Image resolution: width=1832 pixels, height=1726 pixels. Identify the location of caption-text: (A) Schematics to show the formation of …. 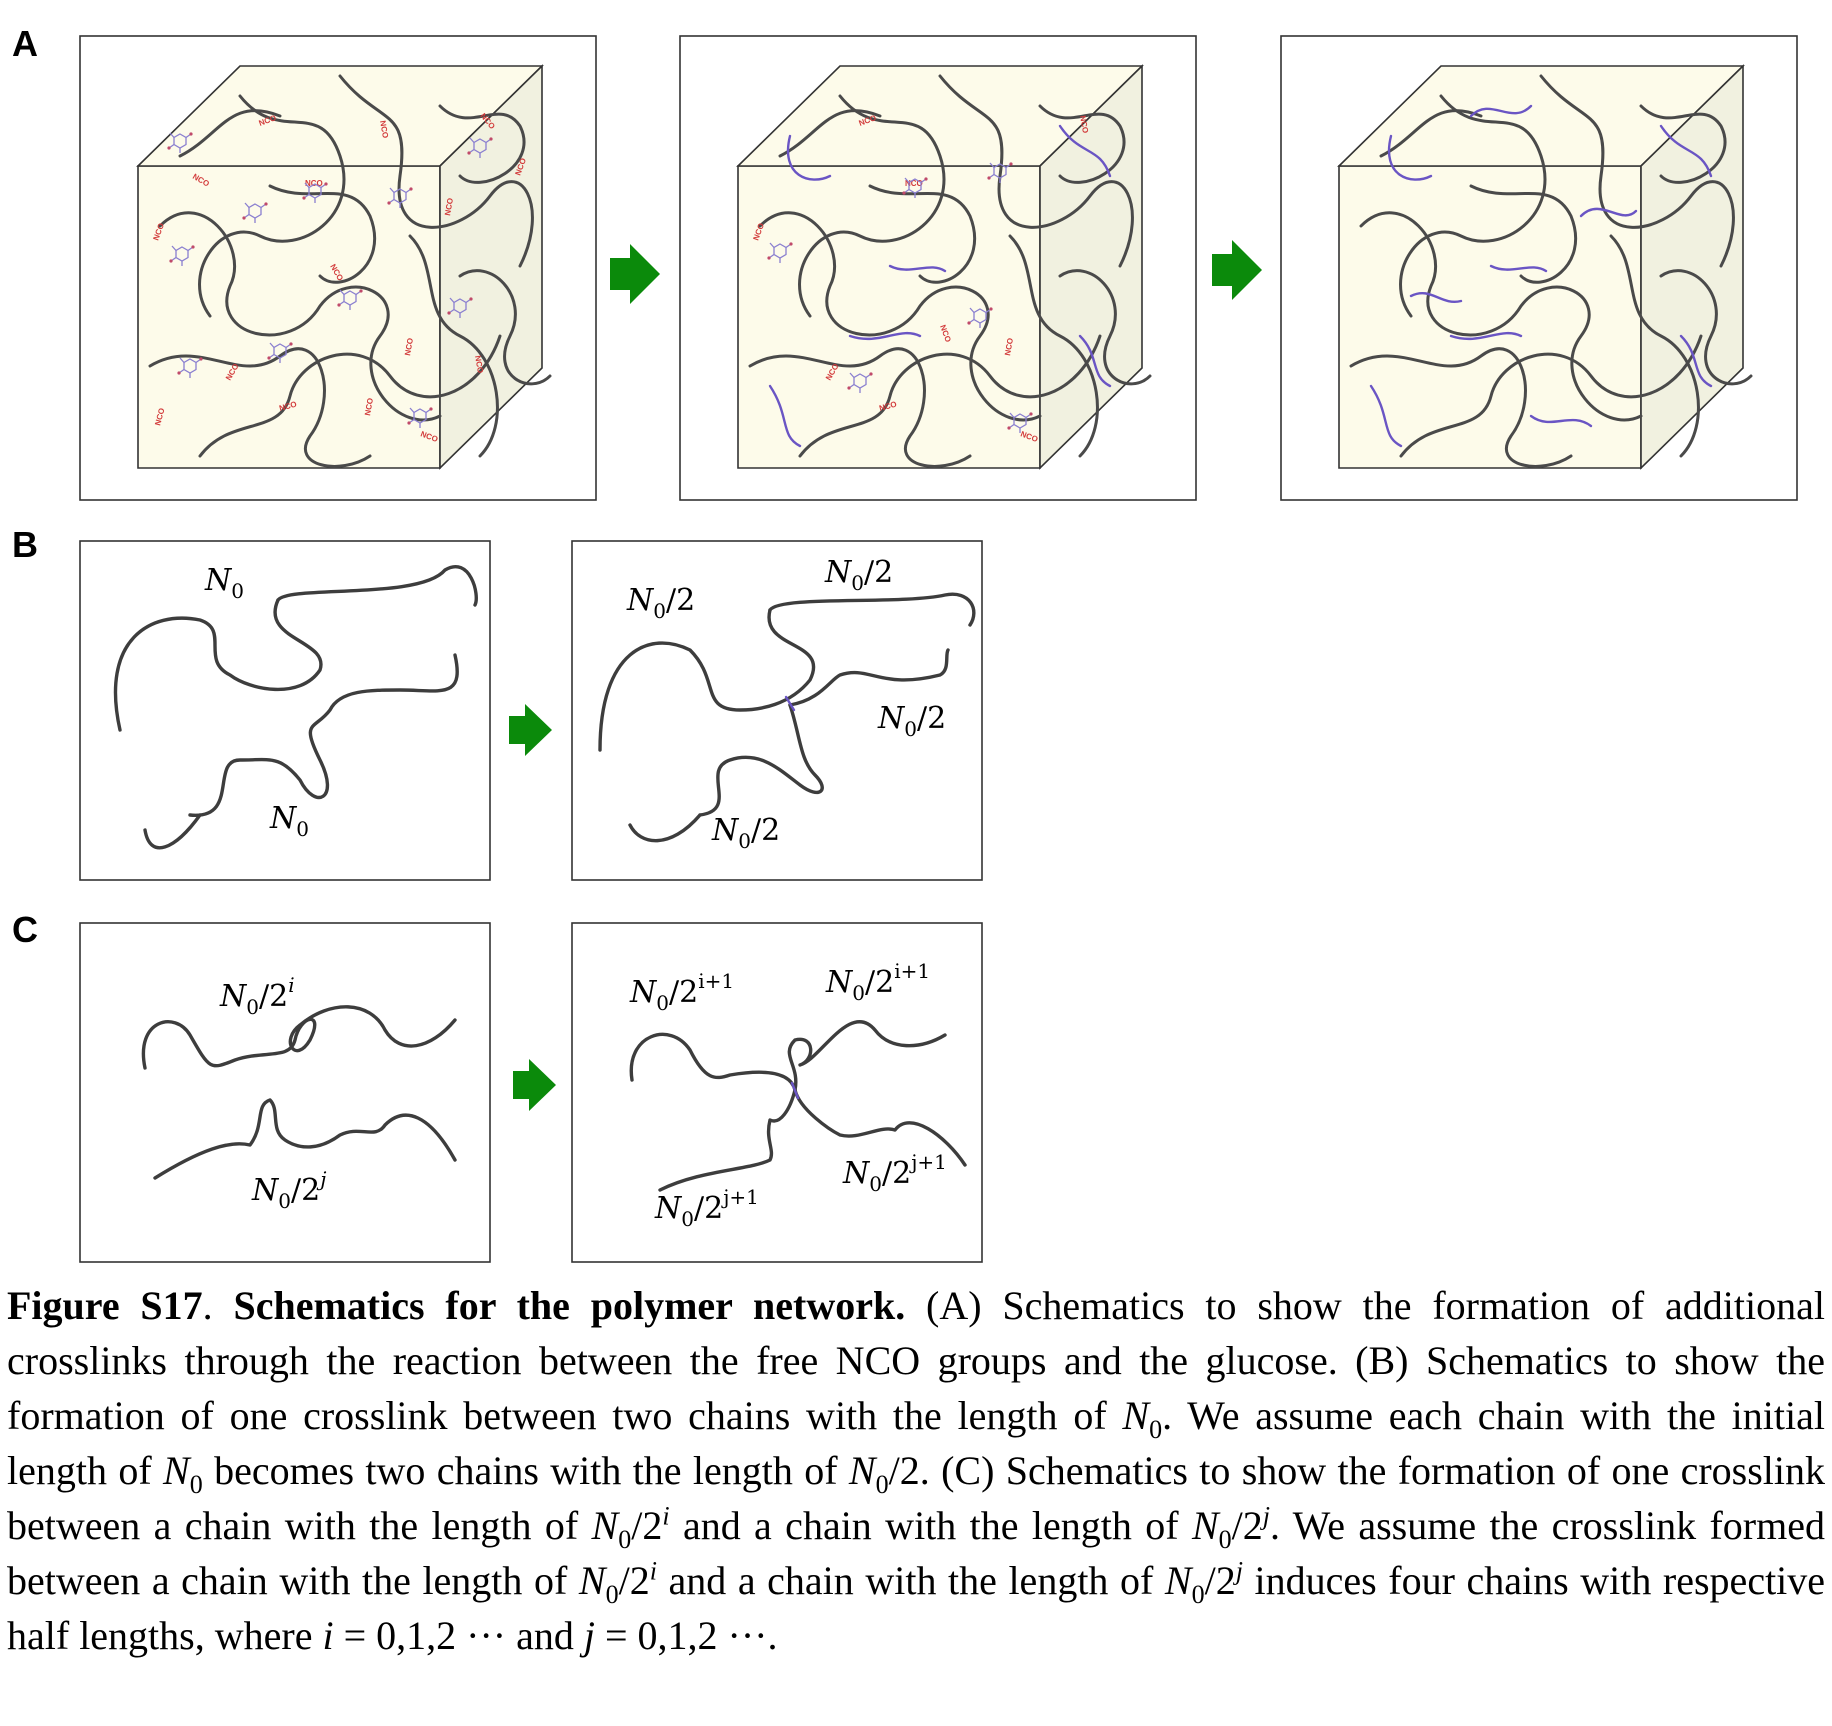
(916, 1360).